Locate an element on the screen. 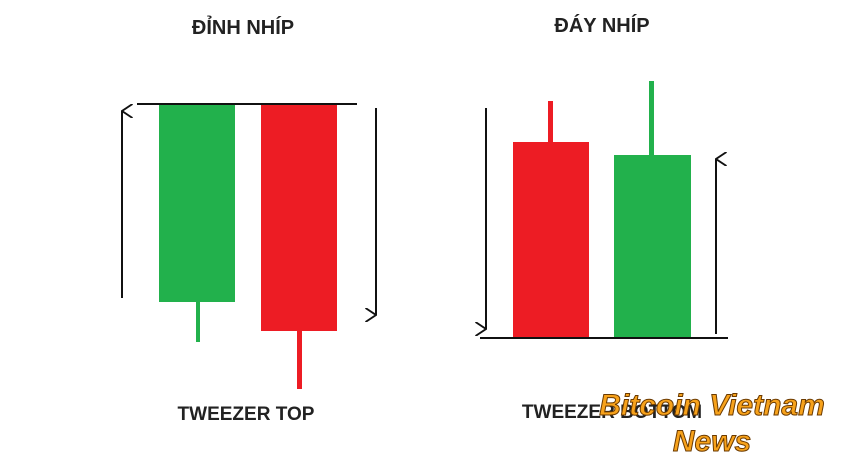  right-label: TWEEZER BOTTOM is located at coordinates (612, 412).